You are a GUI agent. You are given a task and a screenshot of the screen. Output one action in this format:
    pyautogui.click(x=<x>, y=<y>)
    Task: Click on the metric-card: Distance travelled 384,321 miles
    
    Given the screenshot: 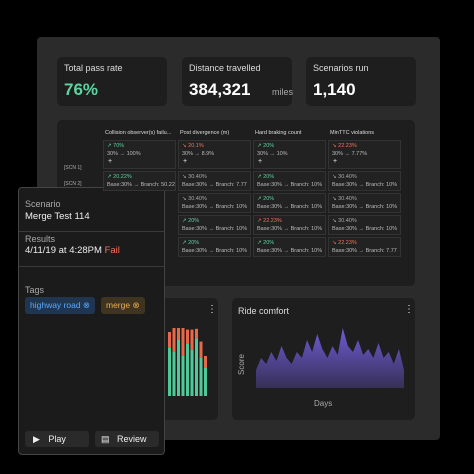 What is the action you would take?
    pyautogui.click(x=237, y=81)
    